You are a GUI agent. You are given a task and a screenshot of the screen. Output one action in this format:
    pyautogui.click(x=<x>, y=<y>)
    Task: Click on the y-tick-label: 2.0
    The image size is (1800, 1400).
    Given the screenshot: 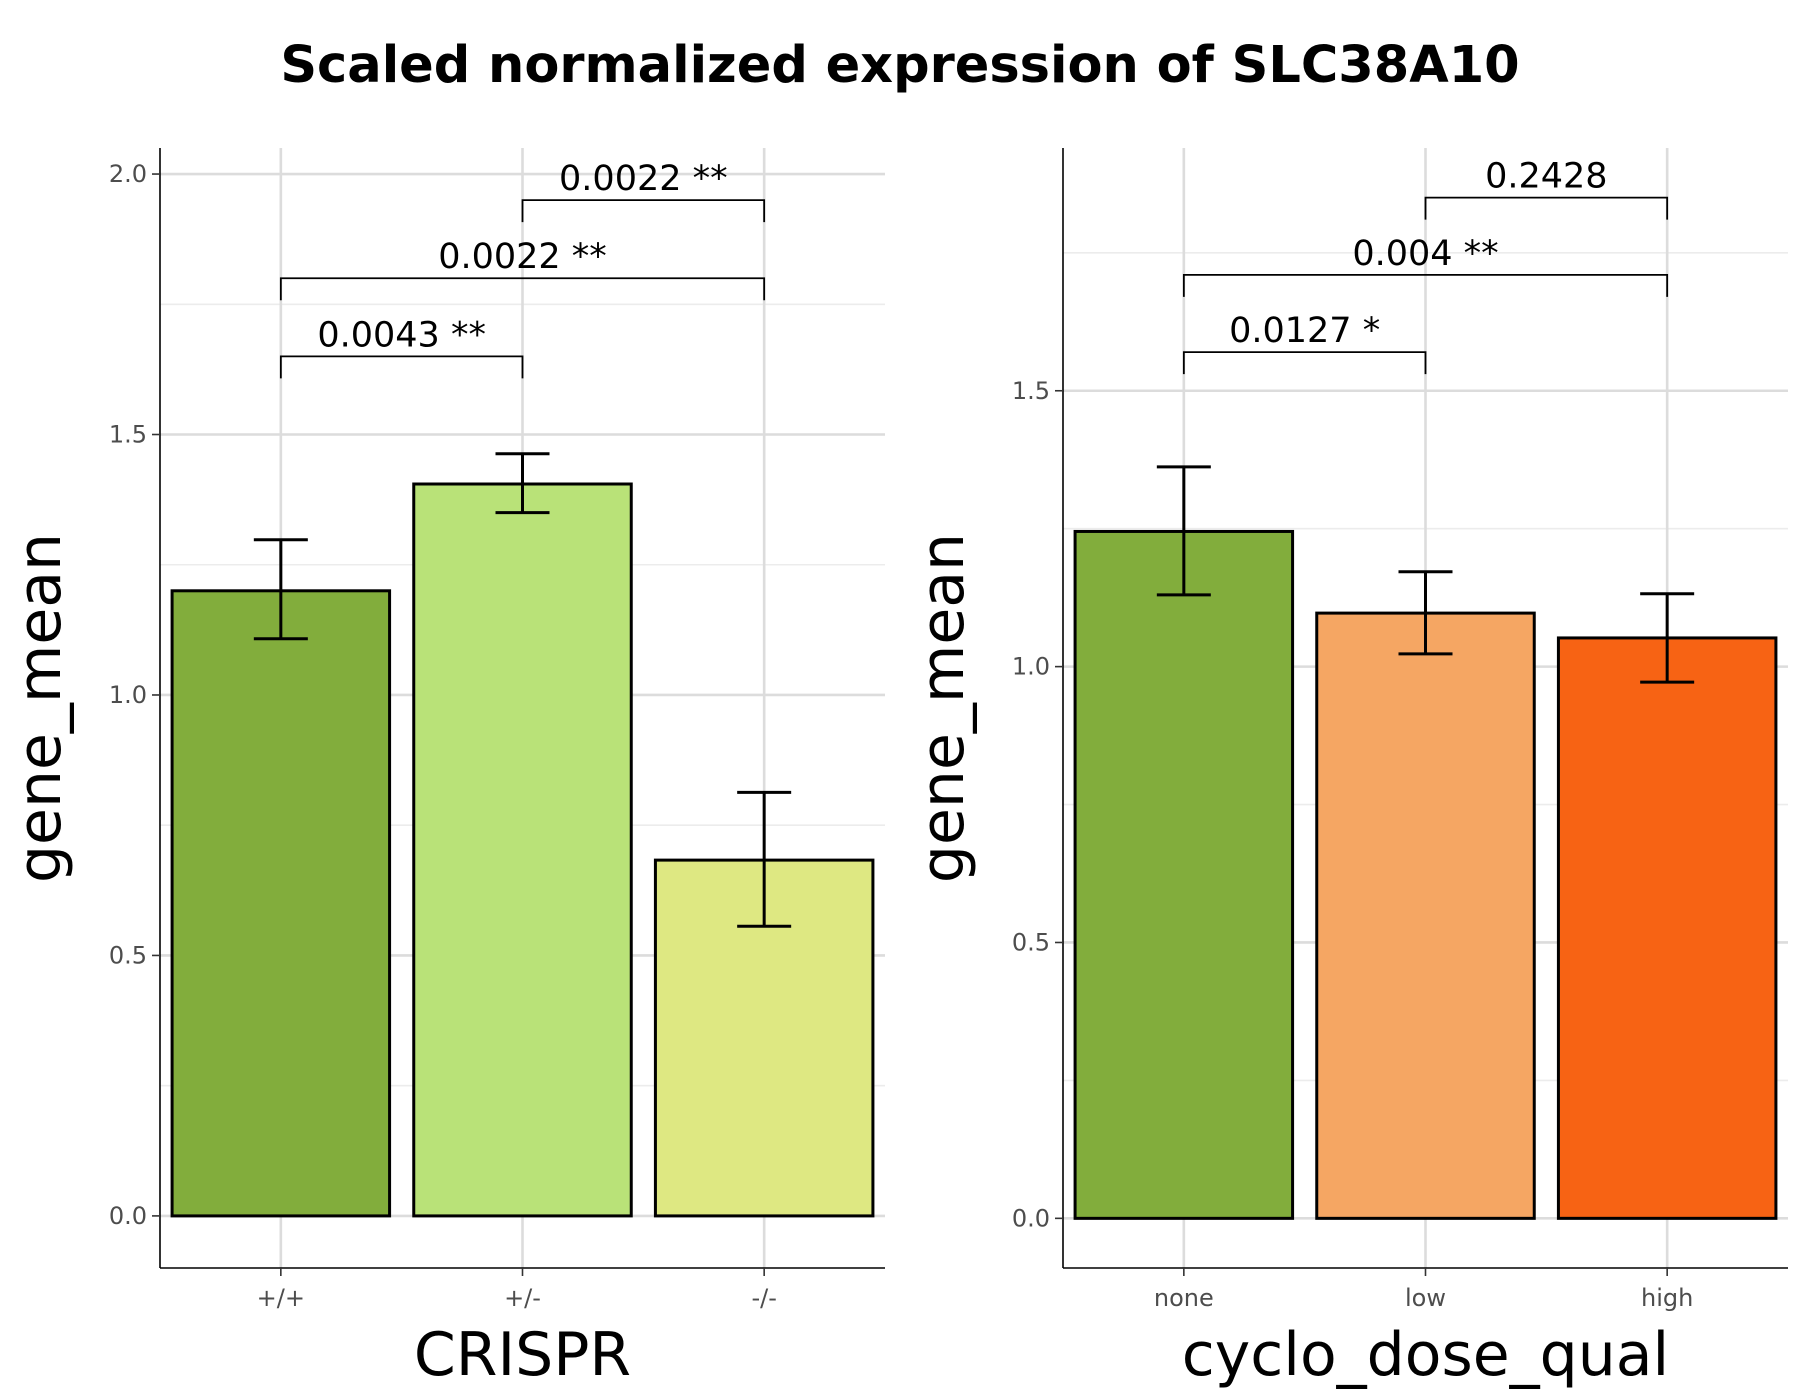 What is the action you would take?
    pyautogui.click(x=128, y=174)
    